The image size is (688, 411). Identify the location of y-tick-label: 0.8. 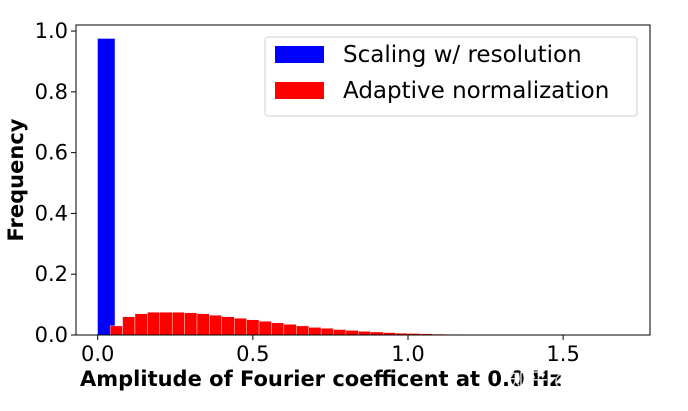
(51, 92).